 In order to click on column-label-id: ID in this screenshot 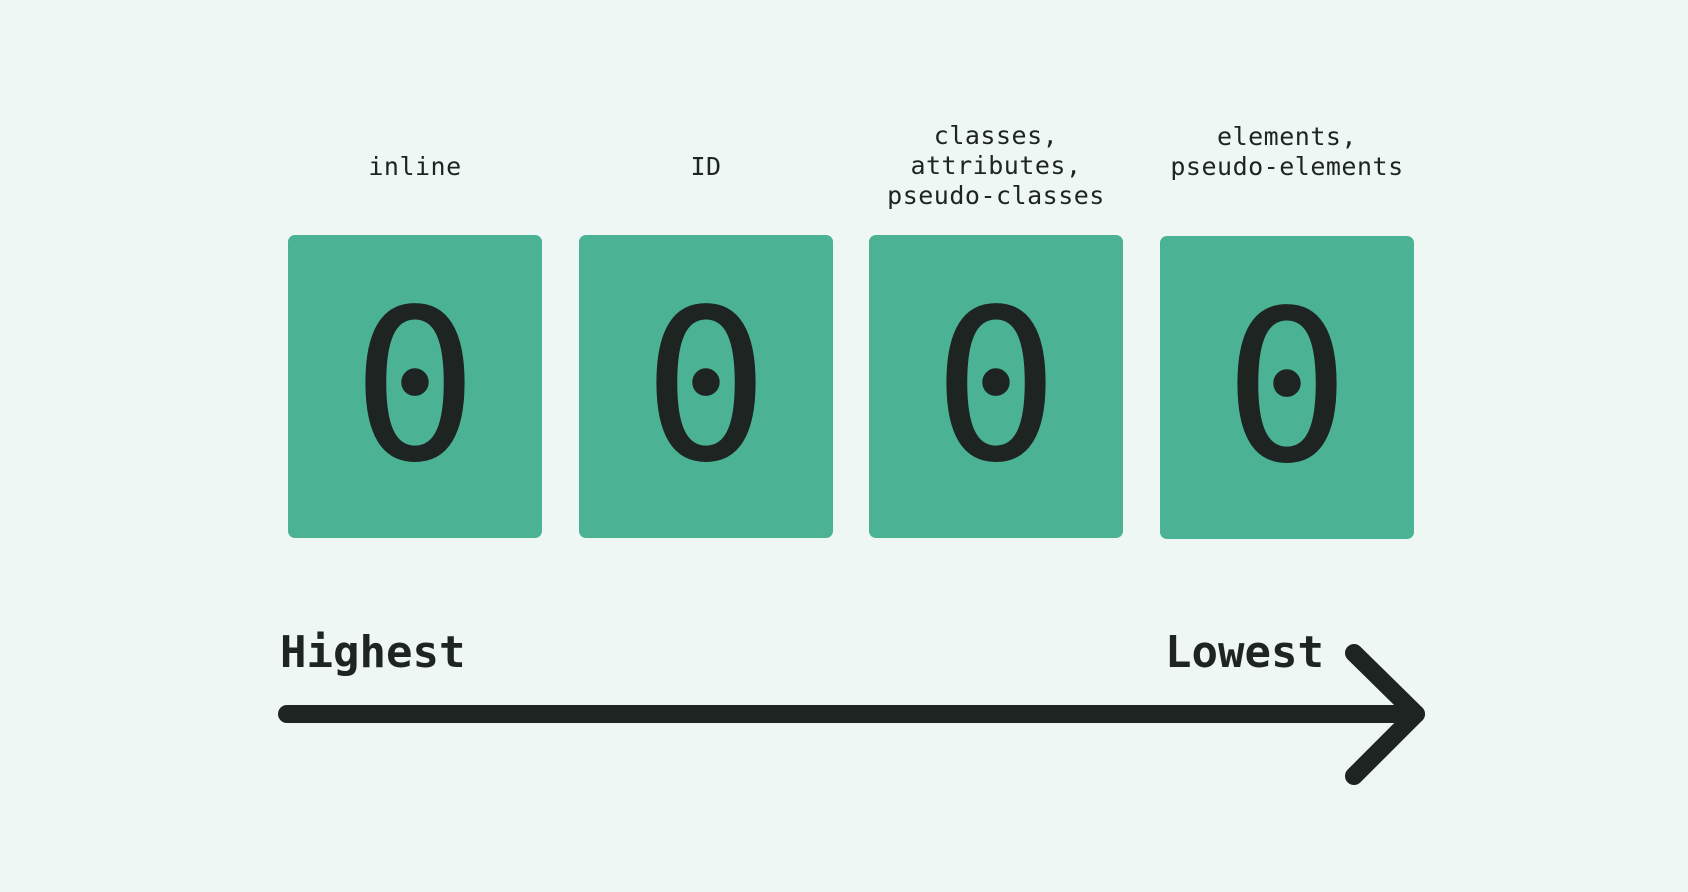, I will do `click(706, 166)`.